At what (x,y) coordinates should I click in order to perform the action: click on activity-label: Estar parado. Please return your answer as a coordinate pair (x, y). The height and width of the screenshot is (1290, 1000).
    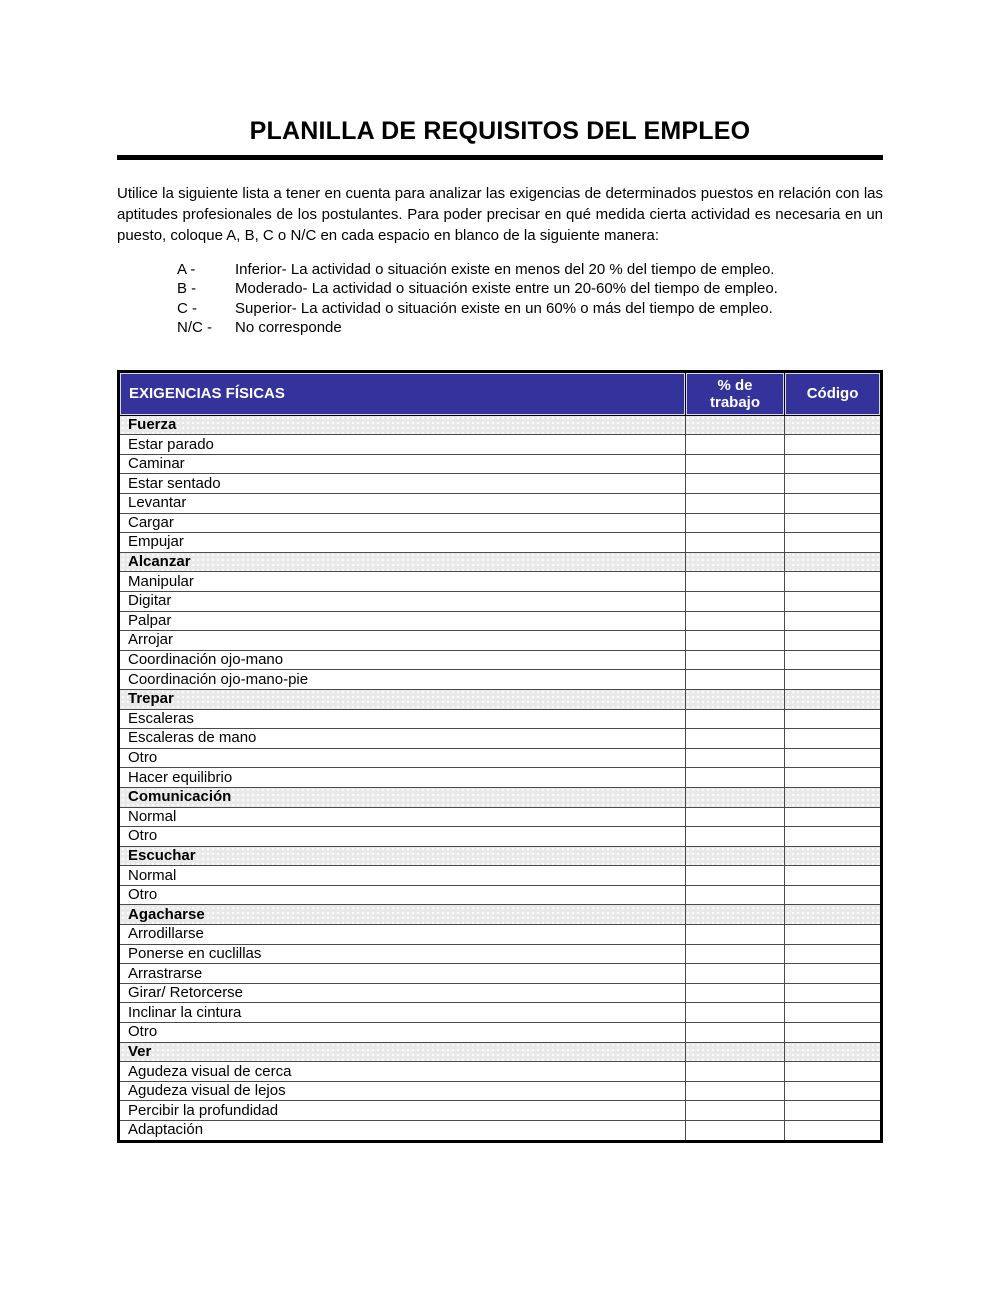
    Looking at the image, I should click on (402, 444).